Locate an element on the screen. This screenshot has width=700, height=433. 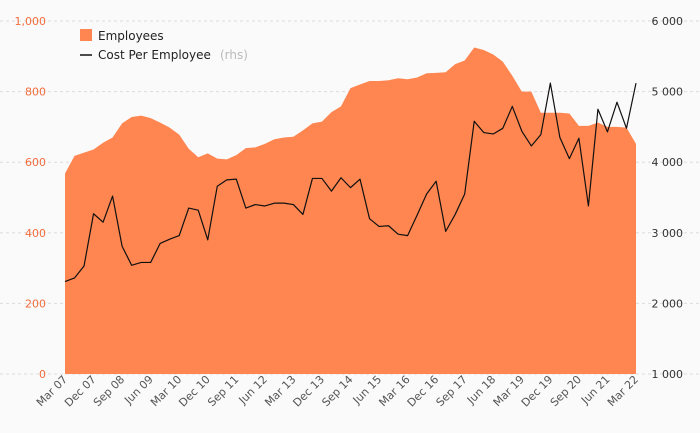
right-tick-label: 2 000 is located at coordinates (668, 303).